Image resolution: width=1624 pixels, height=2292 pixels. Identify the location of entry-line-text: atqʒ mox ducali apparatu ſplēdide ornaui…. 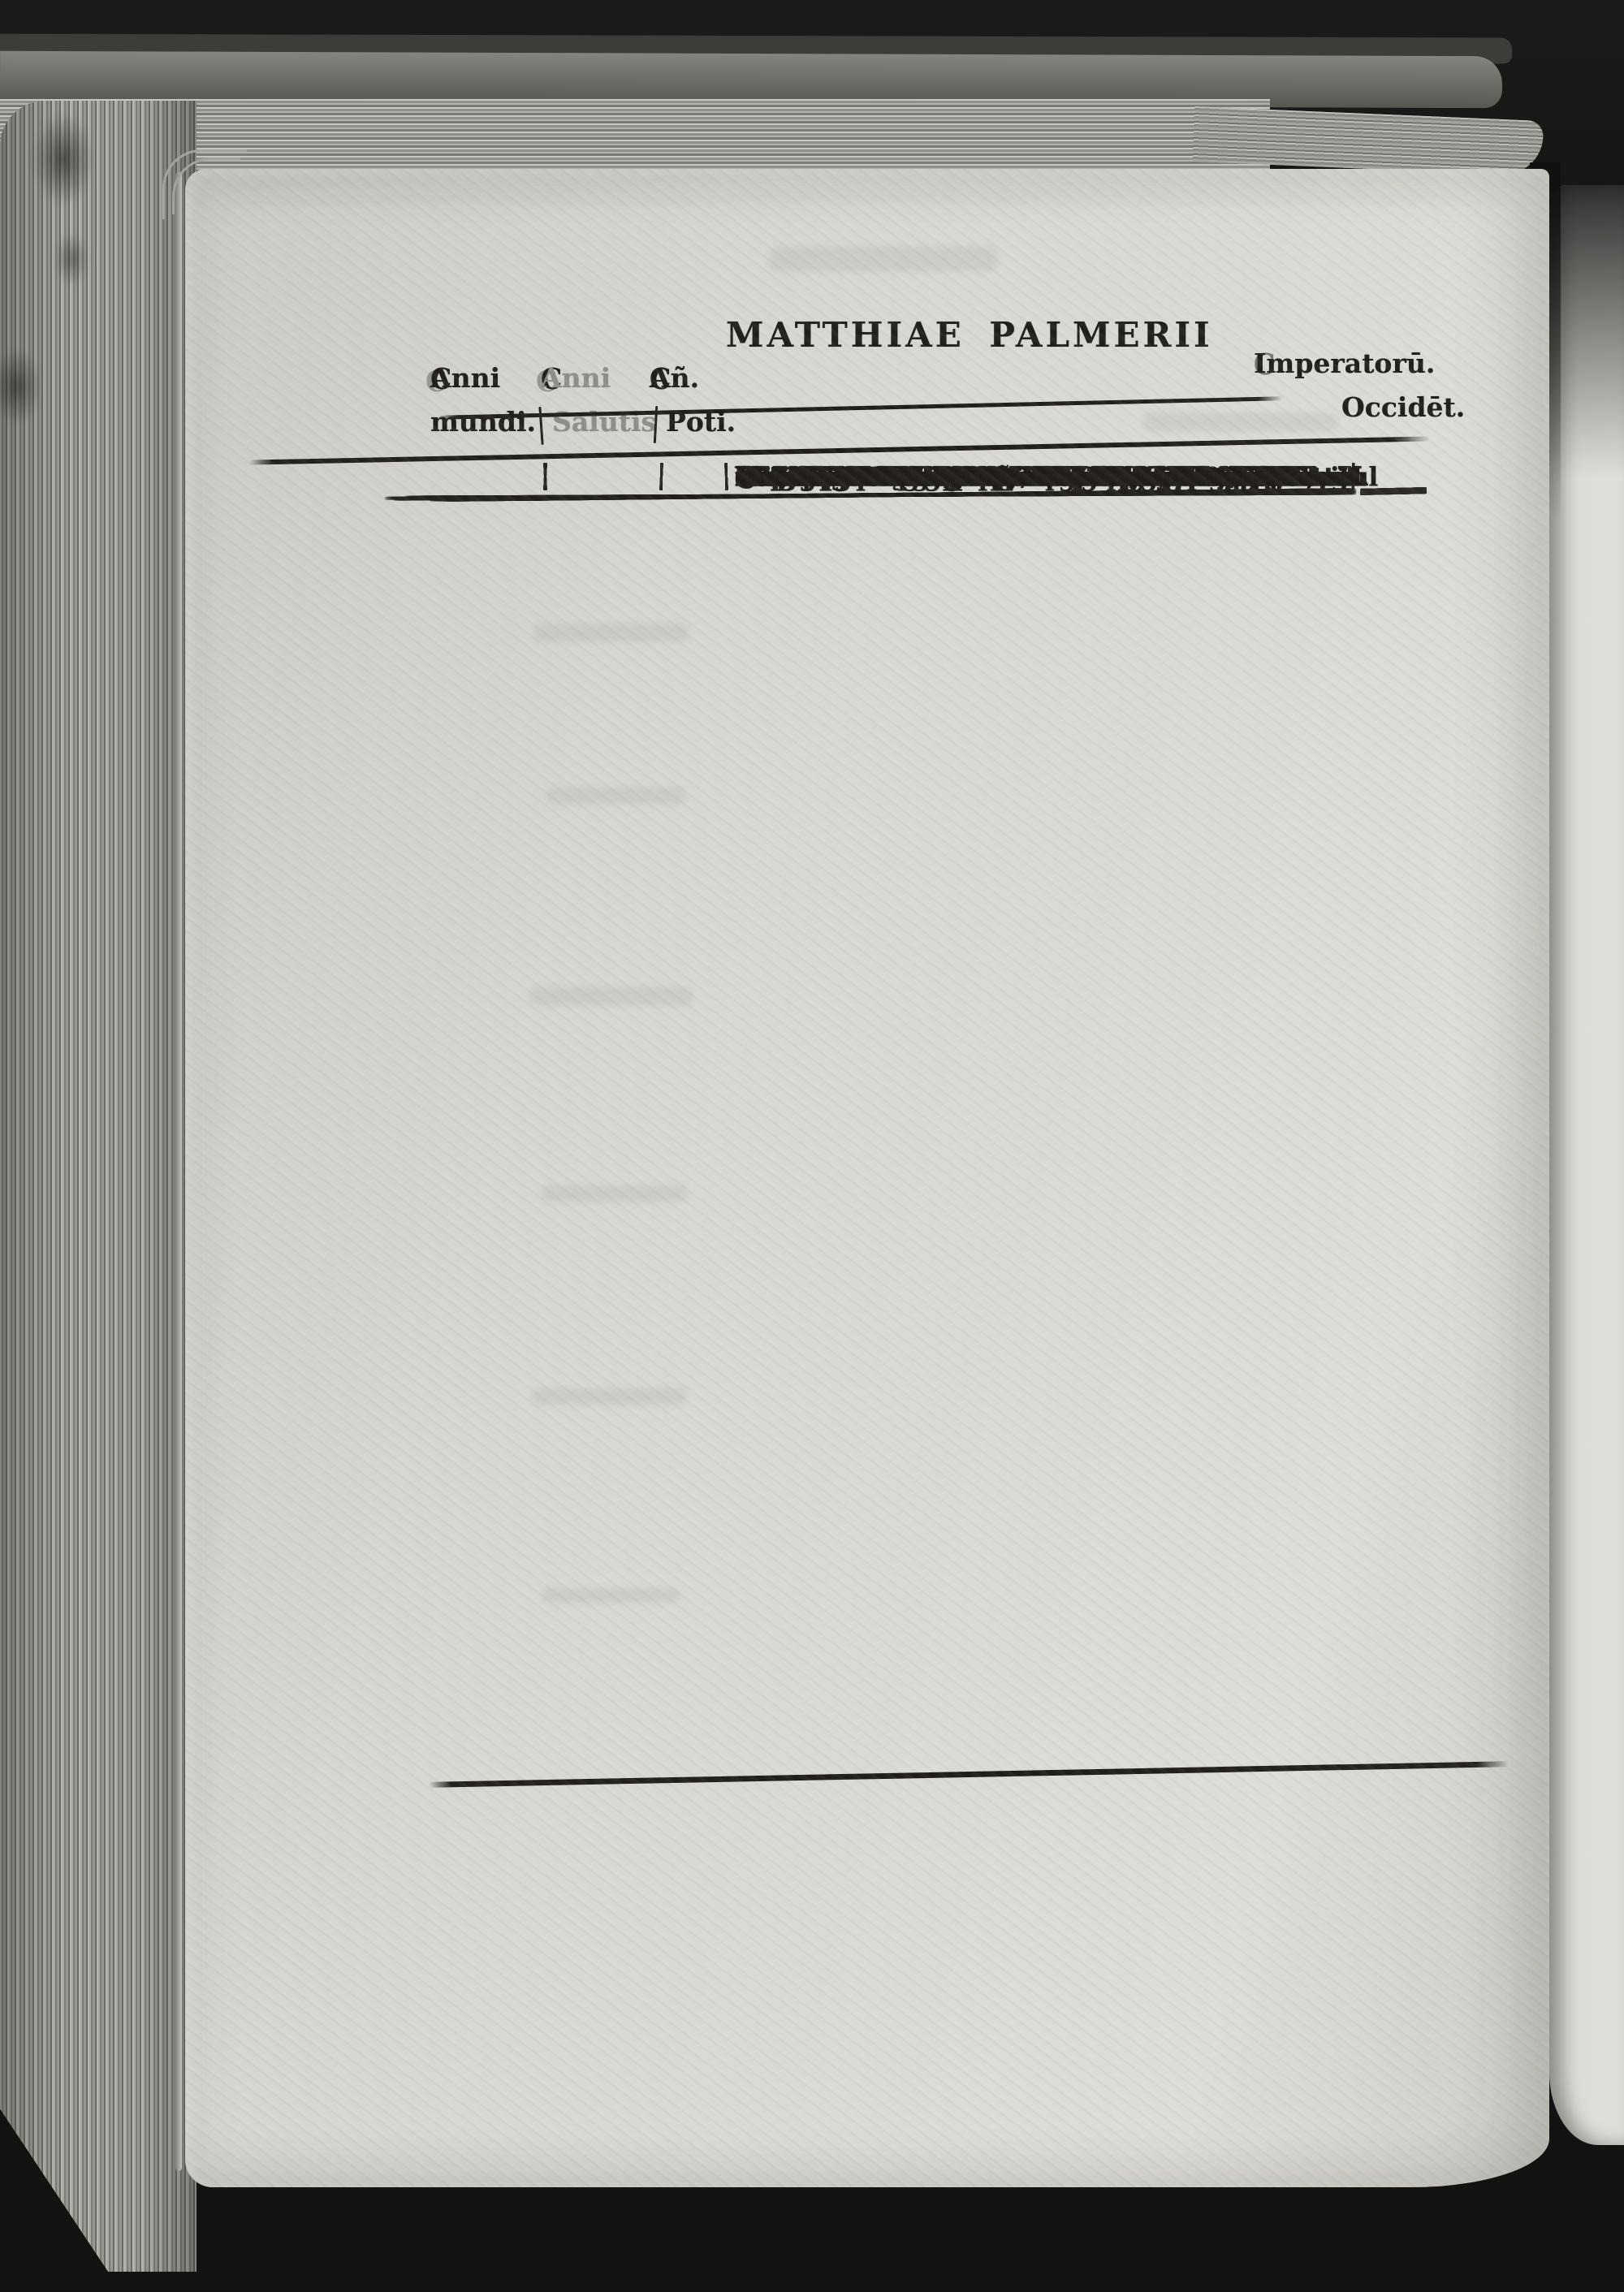
(1049, 477).